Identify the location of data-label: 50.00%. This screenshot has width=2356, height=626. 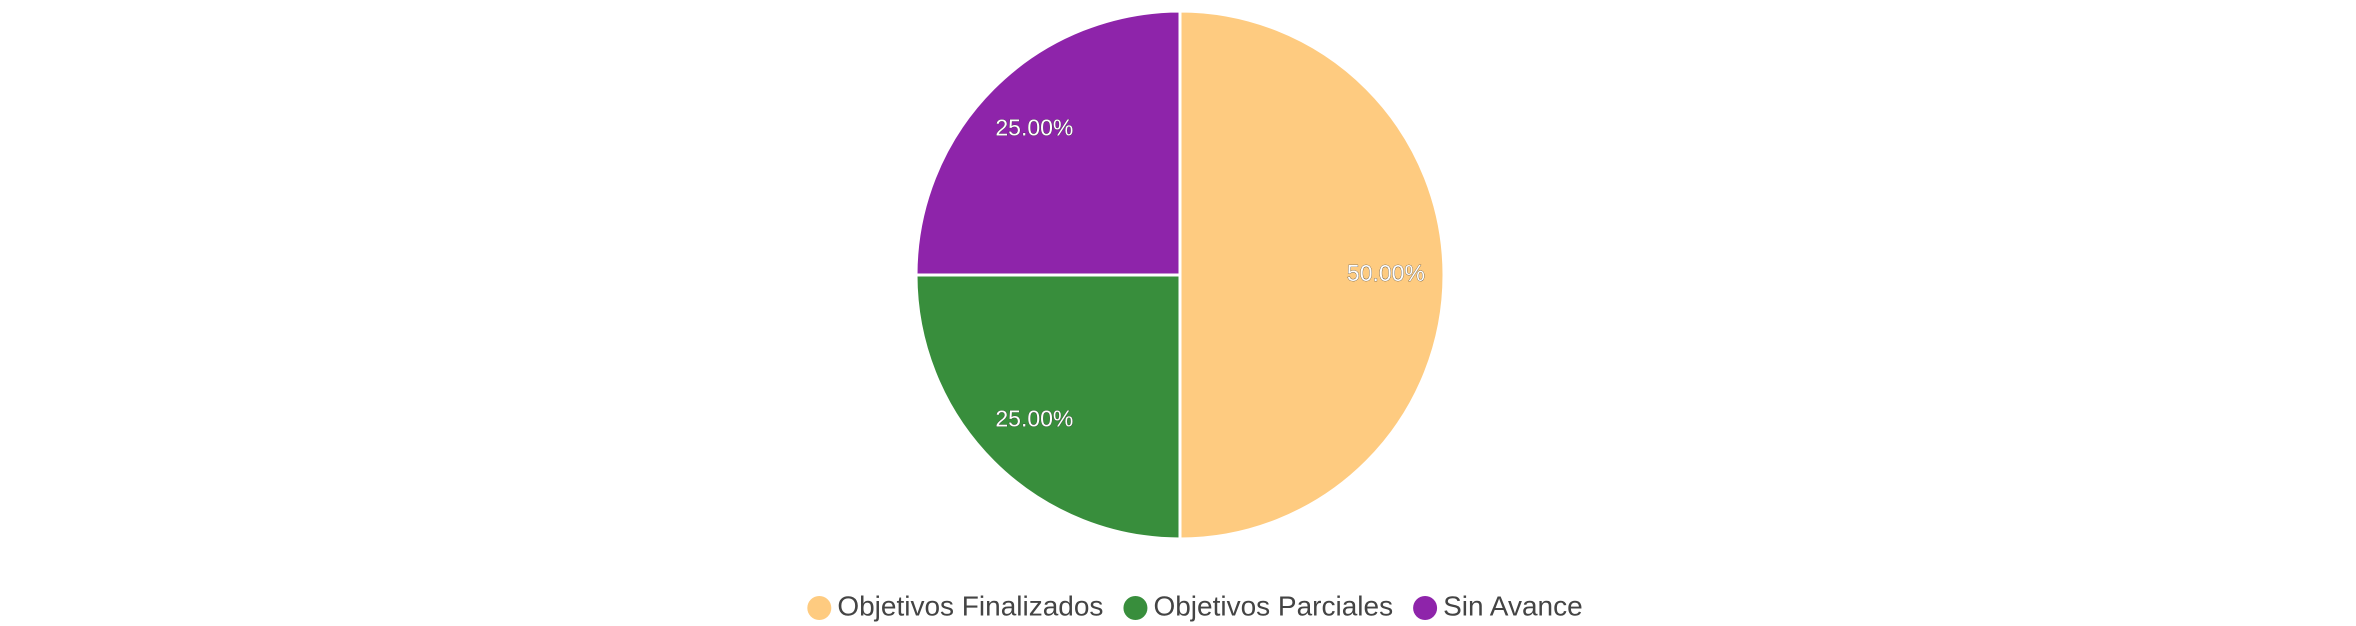
(1386, 273).